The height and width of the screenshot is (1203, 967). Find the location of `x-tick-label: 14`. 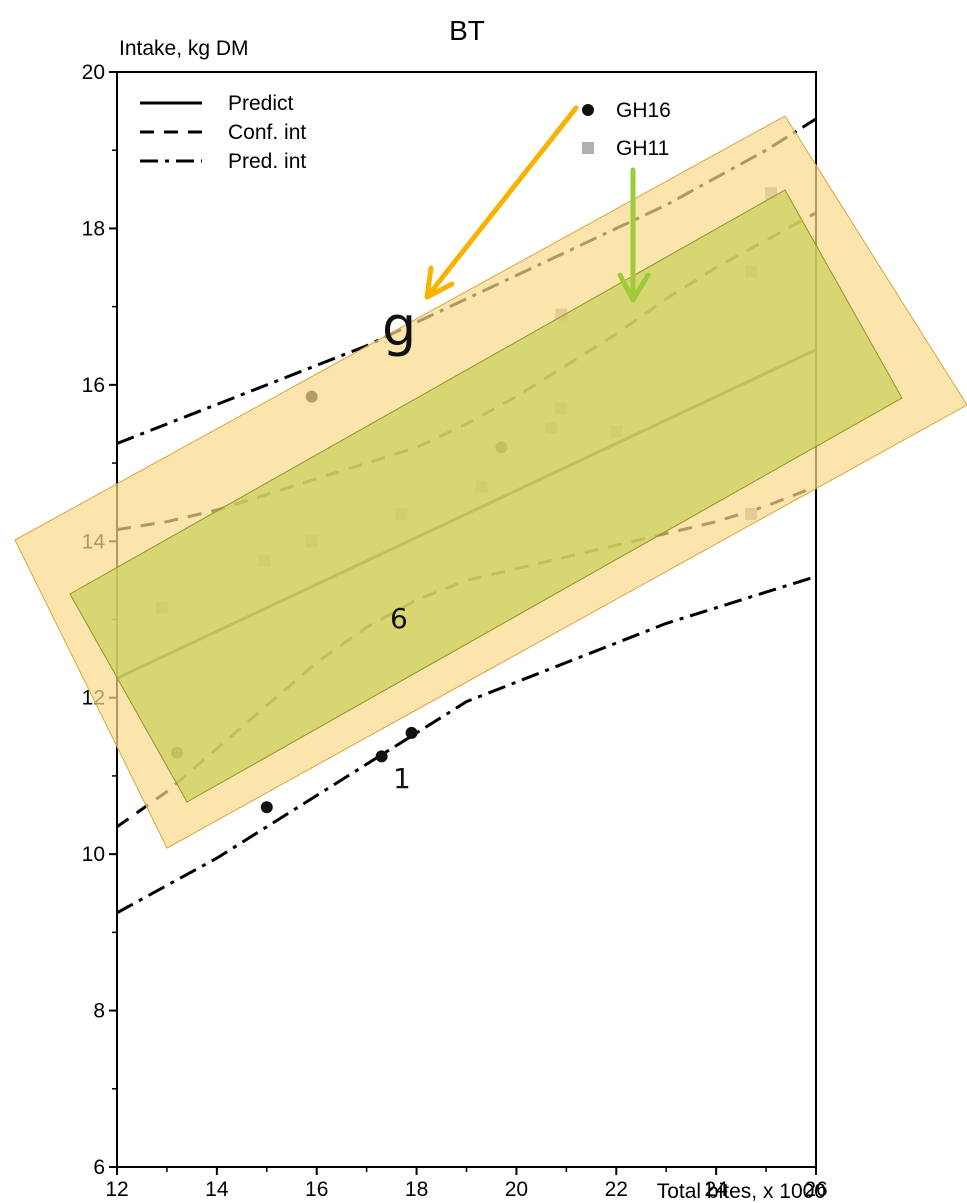

x-tick-label: 14 is located at coordinates (217, 1189).